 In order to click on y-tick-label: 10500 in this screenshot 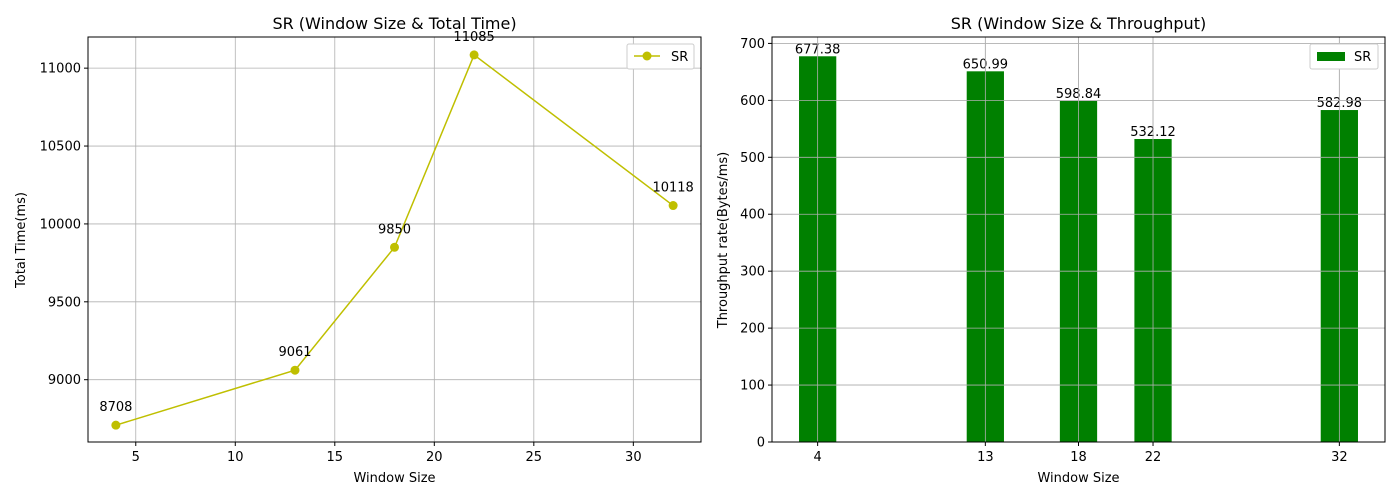, I will do `click(60, 147)`.